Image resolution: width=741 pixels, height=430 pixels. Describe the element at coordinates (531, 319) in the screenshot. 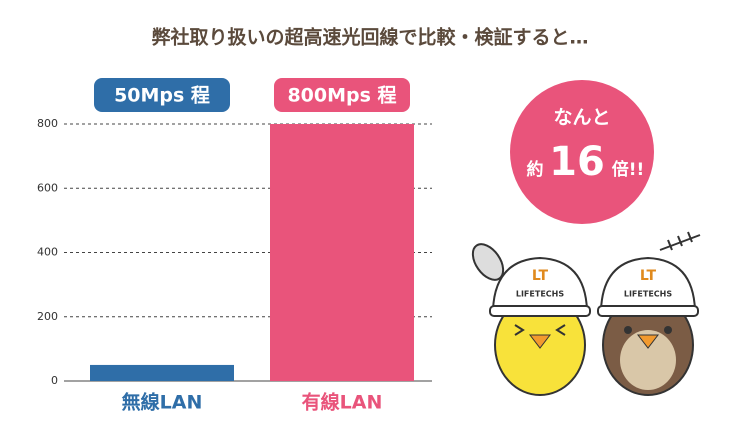

I see `mascot-yellow: LT LIFETECHS` at that location.